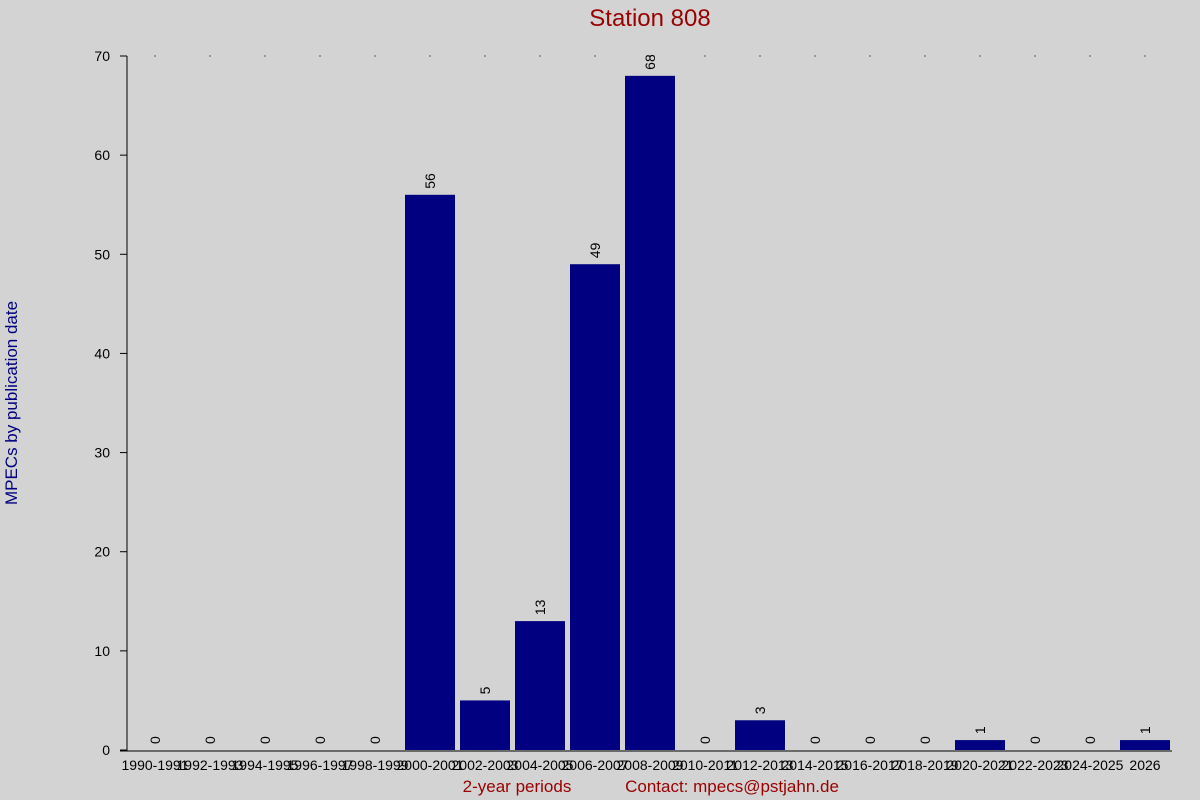 Image resolution: width=1200 pixels, height=800 pixels. What do you see at coordinates (155, 765) in the screenshot?
I see `x-tick-label: 1990-1991` at bounding box center [155, 765].